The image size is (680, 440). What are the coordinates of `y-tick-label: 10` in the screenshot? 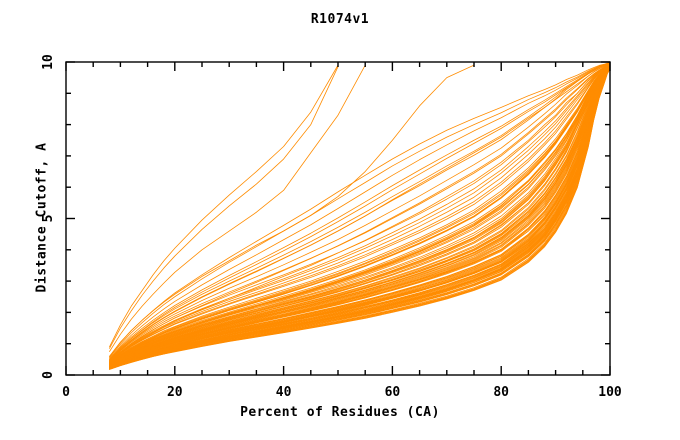 It's located at (48, 62).